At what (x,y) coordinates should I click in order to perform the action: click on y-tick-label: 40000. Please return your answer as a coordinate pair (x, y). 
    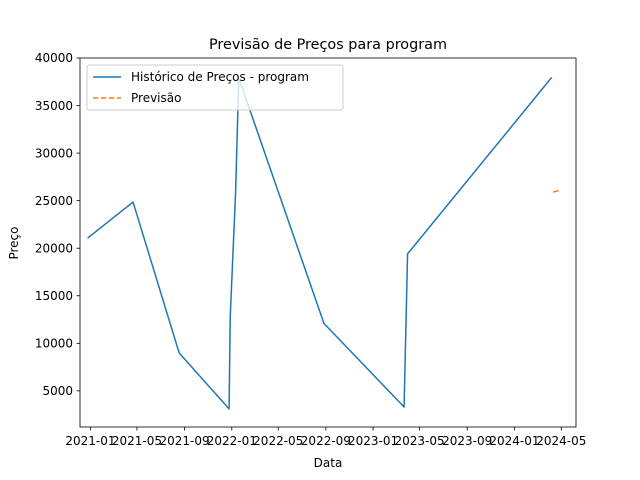
    Looking at the image, I should click on (54, 58).